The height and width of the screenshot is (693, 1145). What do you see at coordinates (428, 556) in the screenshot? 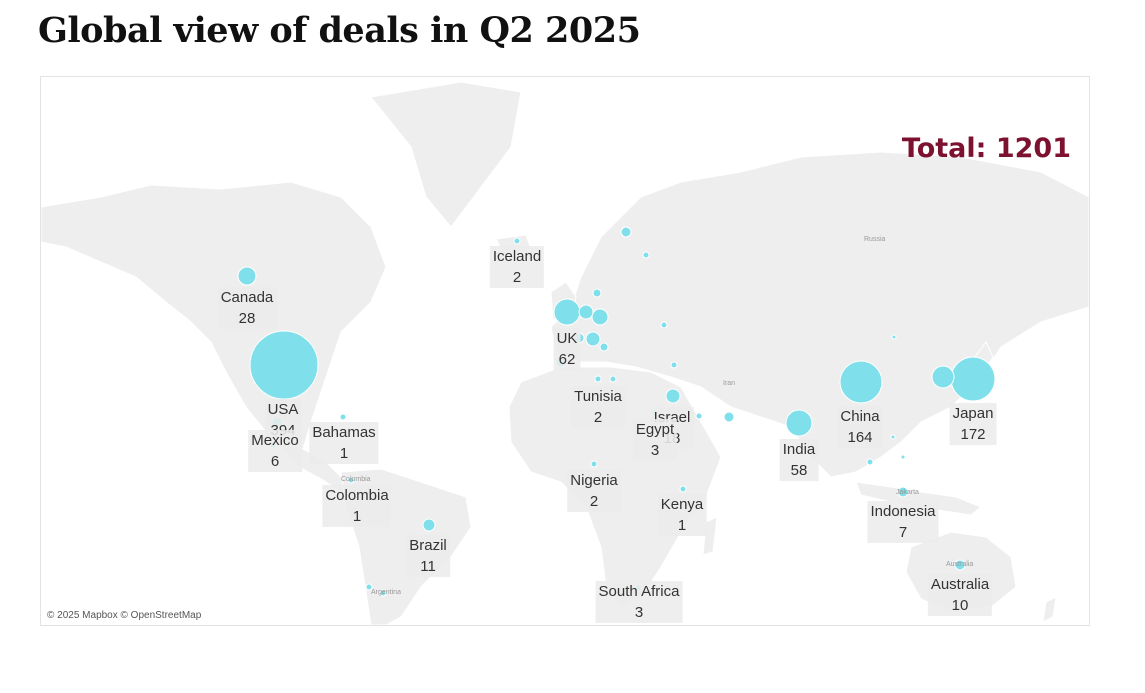
I see `label-brazil: Brazil 11` at bounding box center [428, 556].